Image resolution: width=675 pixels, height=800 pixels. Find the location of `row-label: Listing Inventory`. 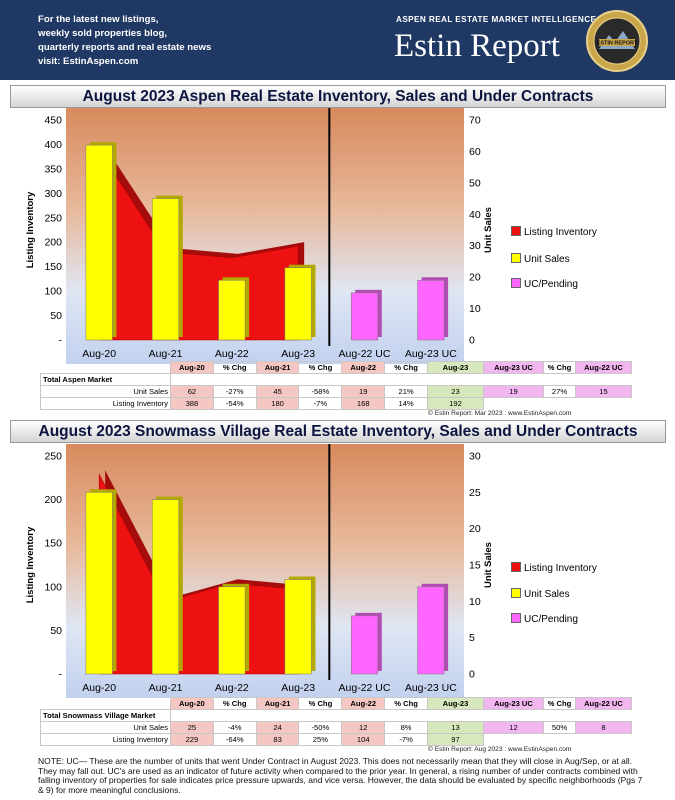

row-label: Listing Inventory is located at coordinates (105, 403).